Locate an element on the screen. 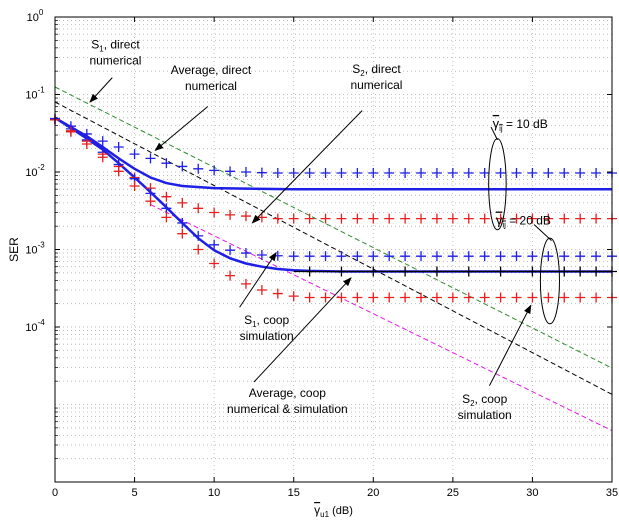 This screenshot has height=523, width=619. annotation-line: simulation is located at coordinates (485, 415).